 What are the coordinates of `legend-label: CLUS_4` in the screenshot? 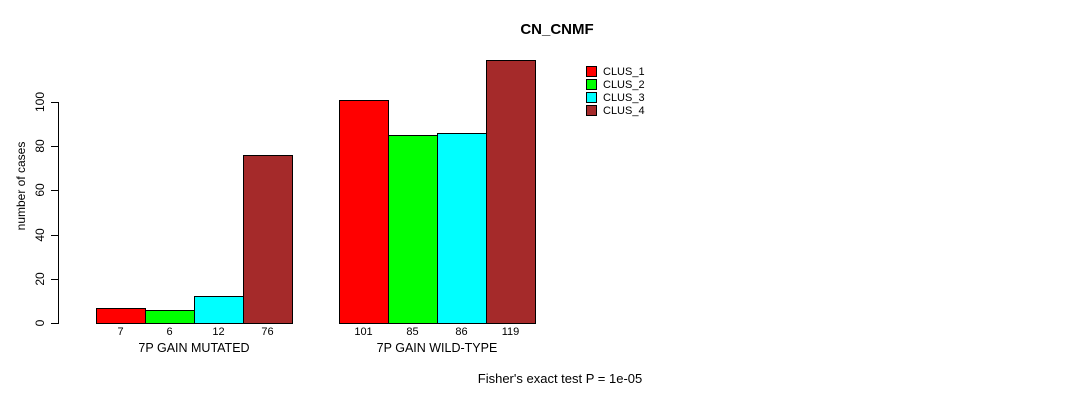 It's located at (624, 110).